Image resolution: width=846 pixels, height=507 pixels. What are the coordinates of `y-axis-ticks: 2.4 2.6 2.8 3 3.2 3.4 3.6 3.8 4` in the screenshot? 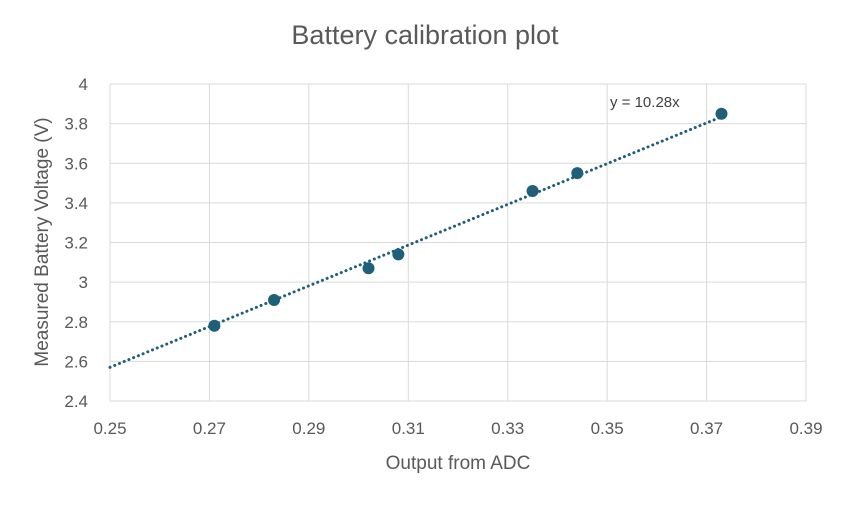 It's located at (76, 243).